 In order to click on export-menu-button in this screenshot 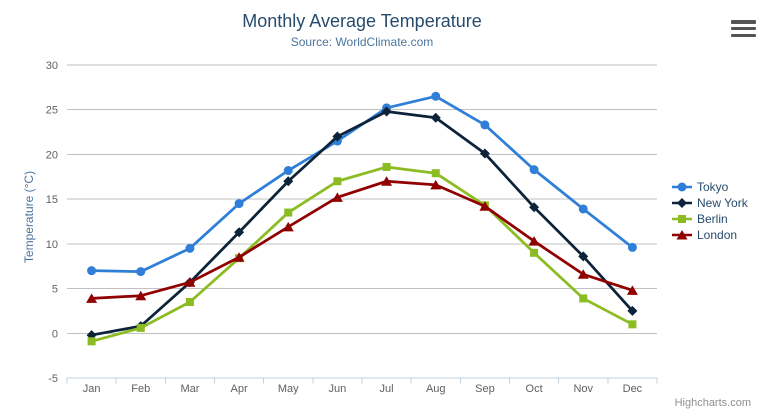, I will do `click(743, 28)`.